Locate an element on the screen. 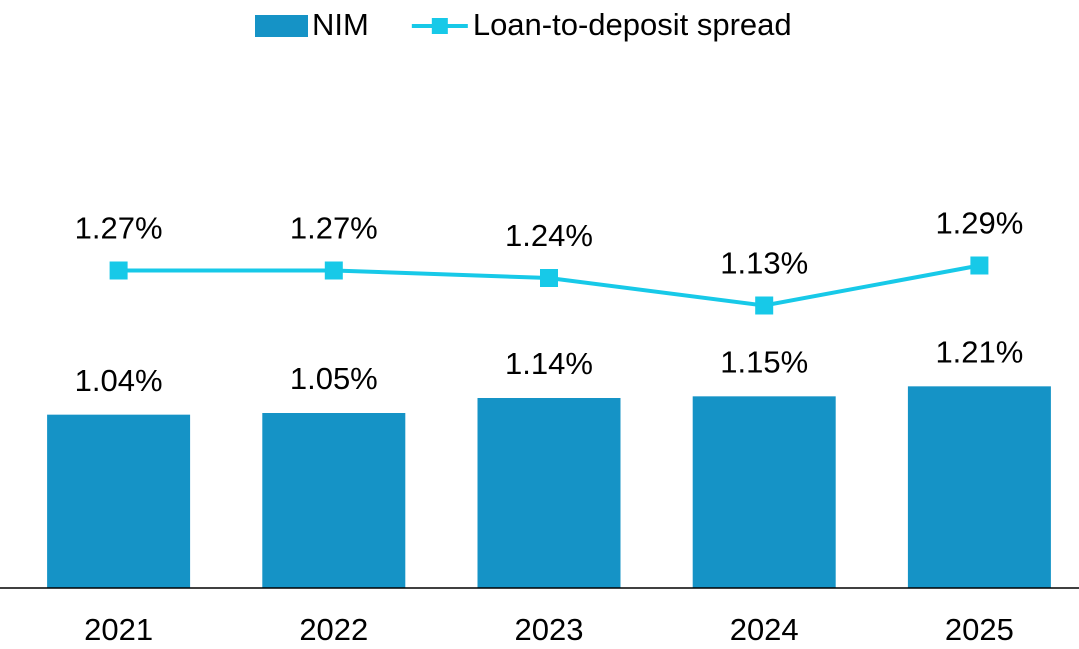 The image size is (1079, 649). data-label: 1.14% is located at coordinates (549, 363).